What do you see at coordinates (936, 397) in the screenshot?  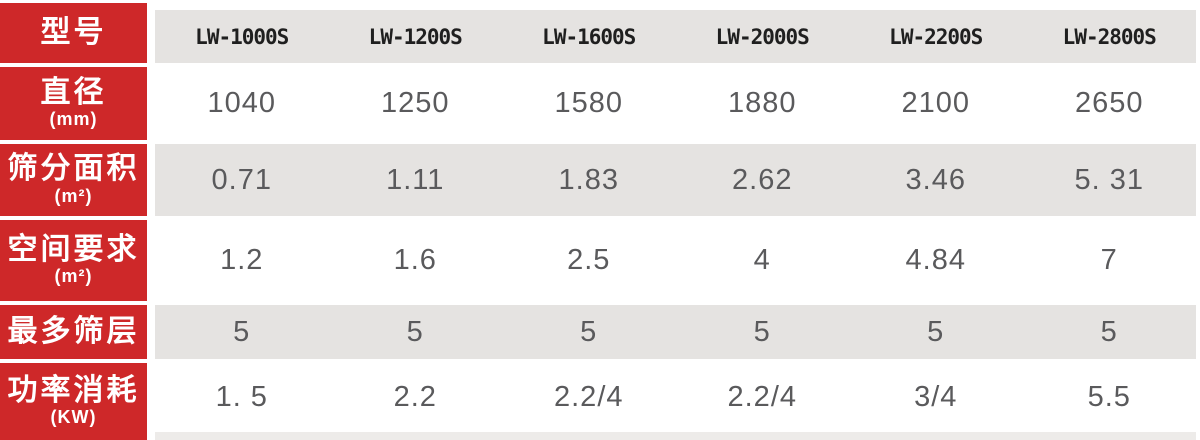 I see `table-cell: 3/4` at bounding box center [936, 397].